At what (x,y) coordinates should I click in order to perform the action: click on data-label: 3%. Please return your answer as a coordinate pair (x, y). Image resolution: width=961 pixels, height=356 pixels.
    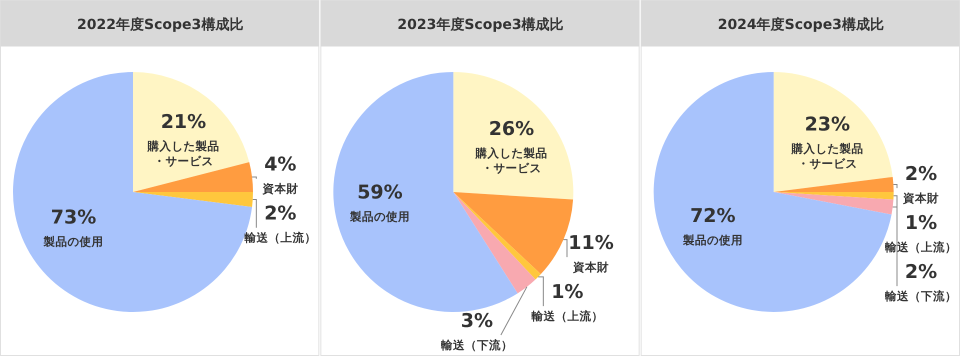
    Looking at the image, I should click on (477, 321).